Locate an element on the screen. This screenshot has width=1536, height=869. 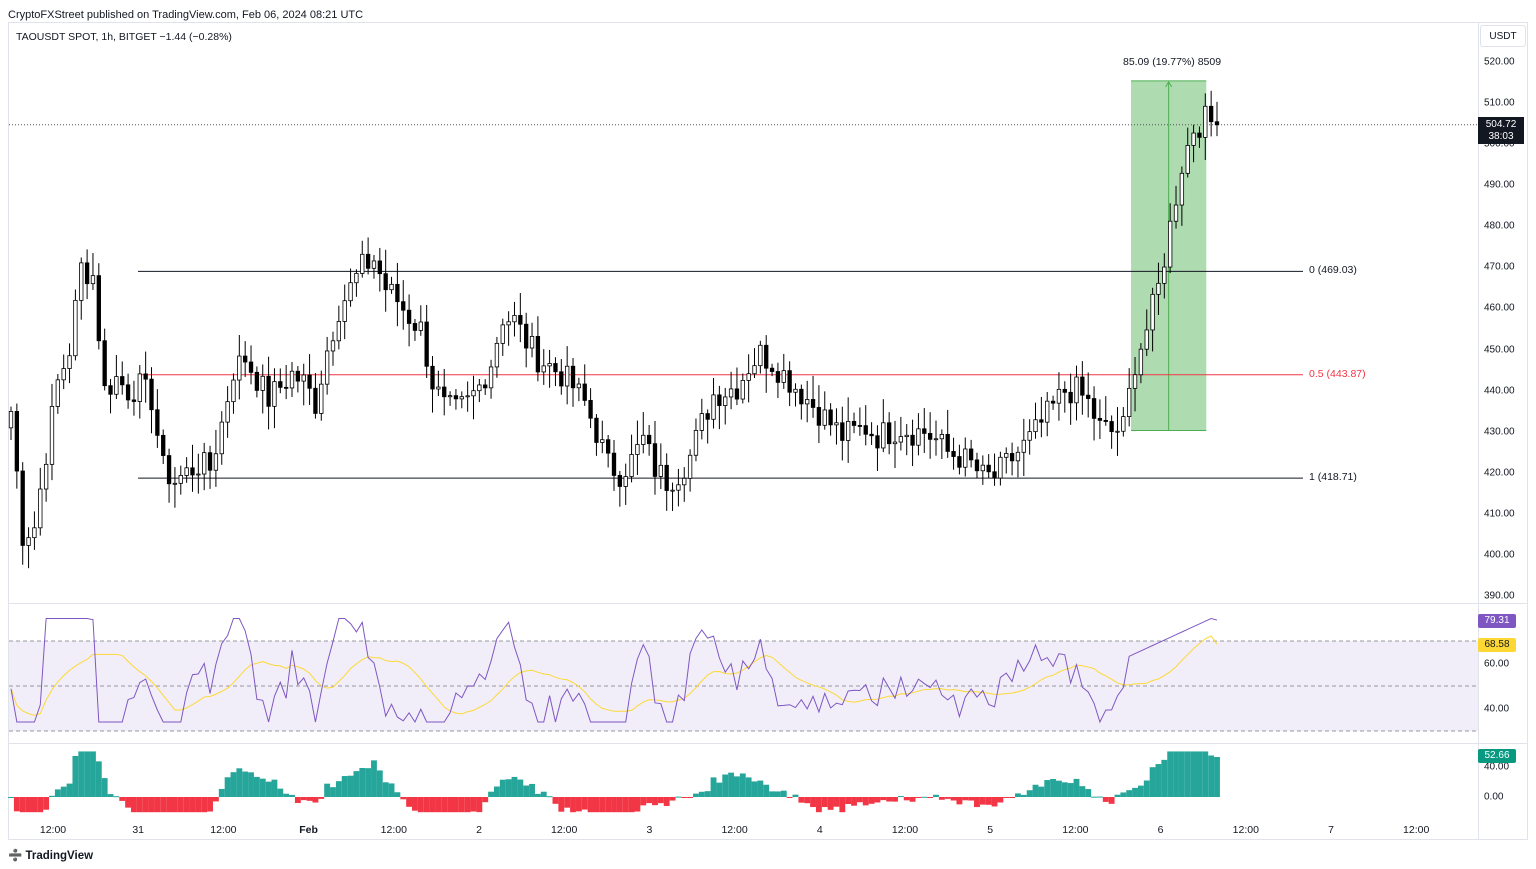
last-price-badge: 504.72 38:03 is located at coordinates (1501, 130).